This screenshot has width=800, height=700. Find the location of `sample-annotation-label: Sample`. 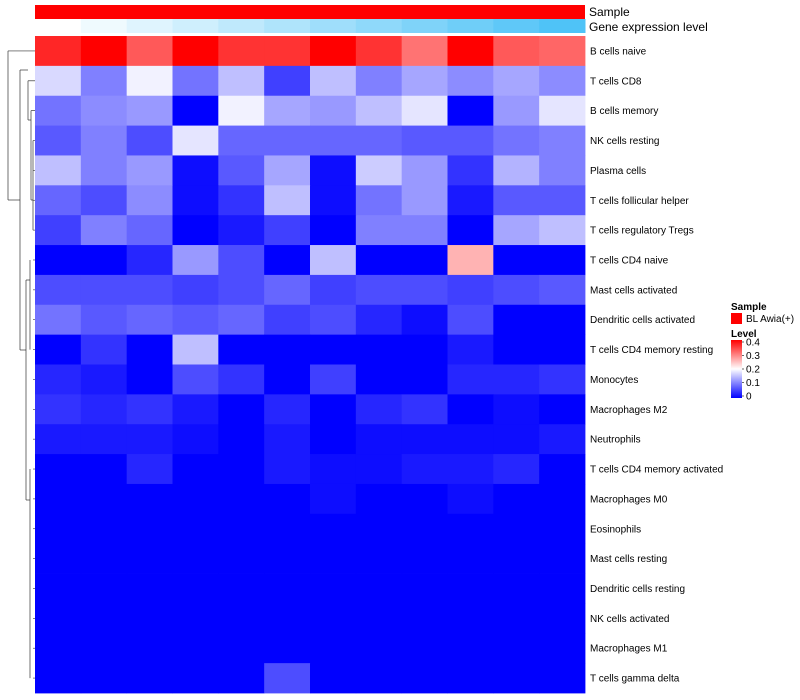

sample-annotation-label: Sample is located at coordinates (609, 12).